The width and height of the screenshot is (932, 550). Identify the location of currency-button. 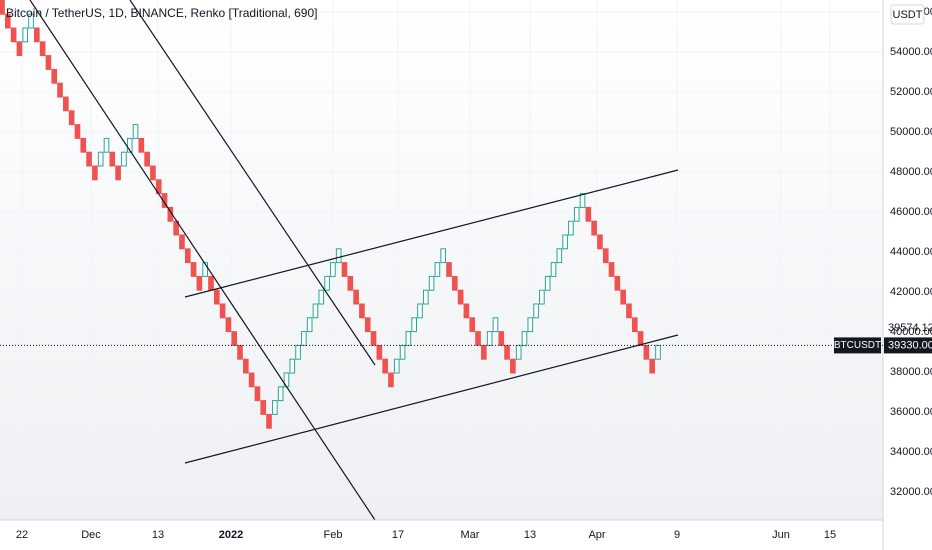
(907, 14).